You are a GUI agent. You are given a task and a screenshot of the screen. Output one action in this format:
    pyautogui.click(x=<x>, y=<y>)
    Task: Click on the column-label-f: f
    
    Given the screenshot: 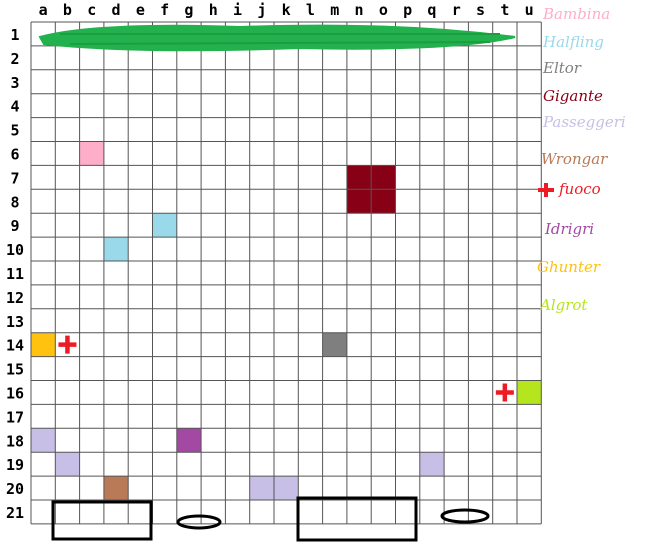 What is the action you would take?
    pyautogui.click(x=164, y=10)
    